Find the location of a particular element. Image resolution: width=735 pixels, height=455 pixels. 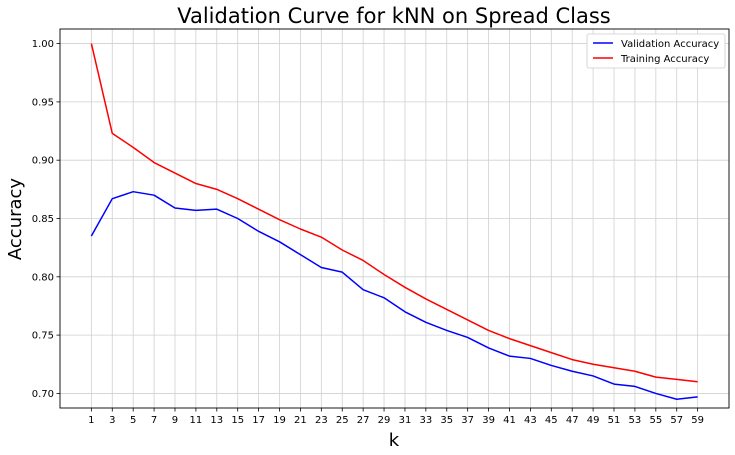

y-tick-label: 0.75 is located at coordinates (43, 336).